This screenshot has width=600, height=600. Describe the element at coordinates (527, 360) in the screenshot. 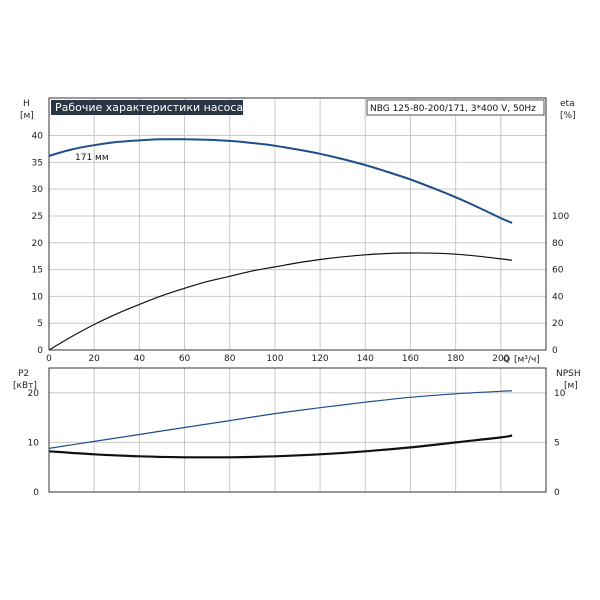

I see `x-axis-unit-q: [м³/ч]` at that location.